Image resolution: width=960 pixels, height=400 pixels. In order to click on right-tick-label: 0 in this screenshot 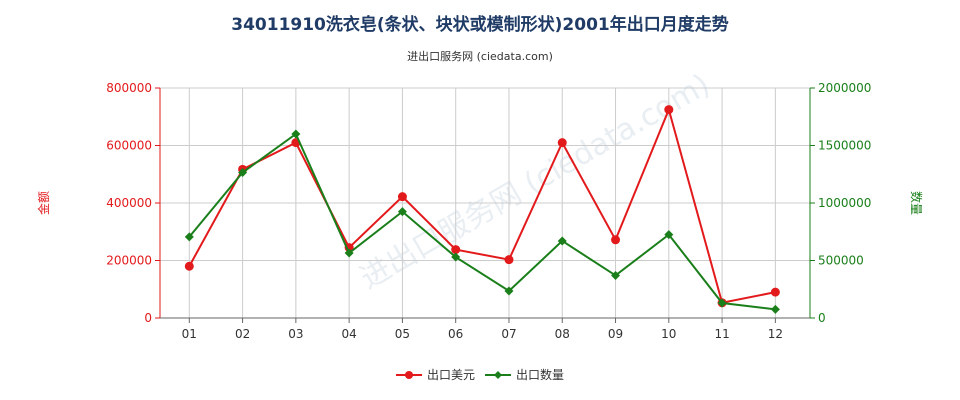, I will do `click(822, 318)`.